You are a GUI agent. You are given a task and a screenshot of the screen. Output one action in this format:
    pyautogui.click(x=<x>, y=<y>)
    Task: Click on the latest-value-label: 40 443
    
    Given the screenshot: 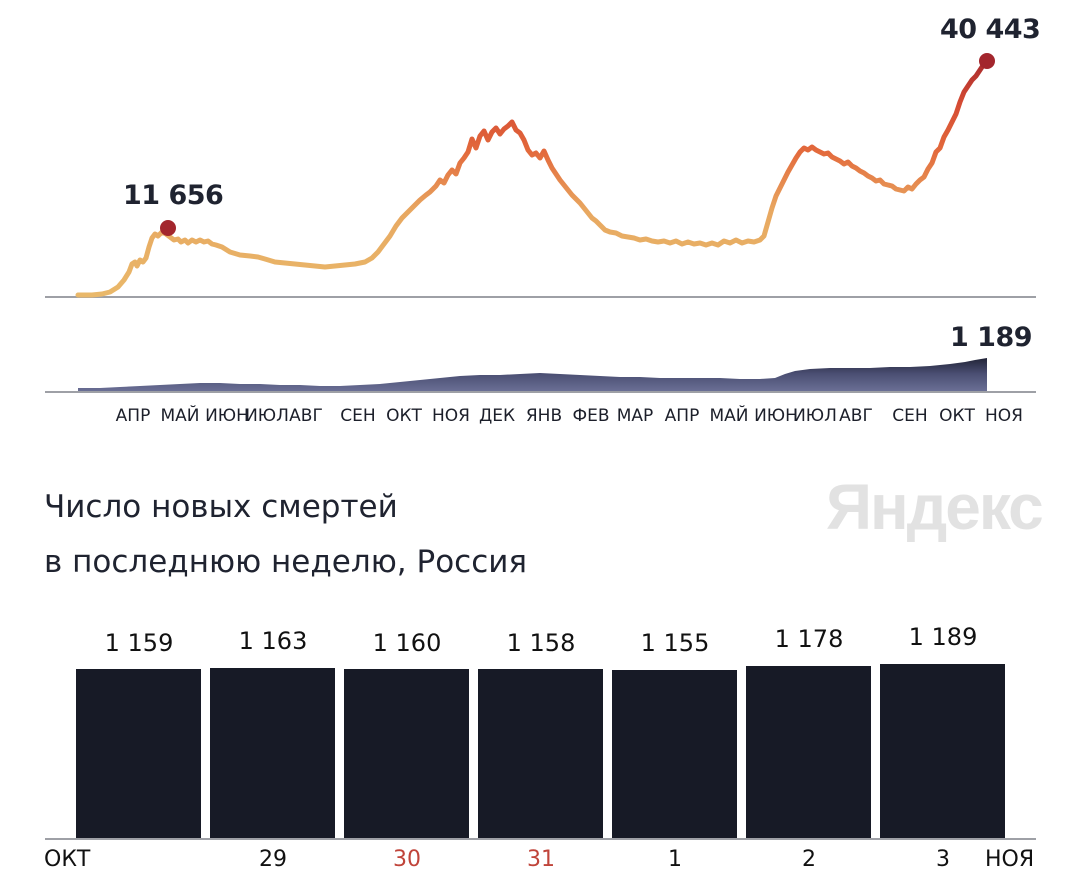 What is the action you would take?
    pyautogui.click(x=990, y=29)
    